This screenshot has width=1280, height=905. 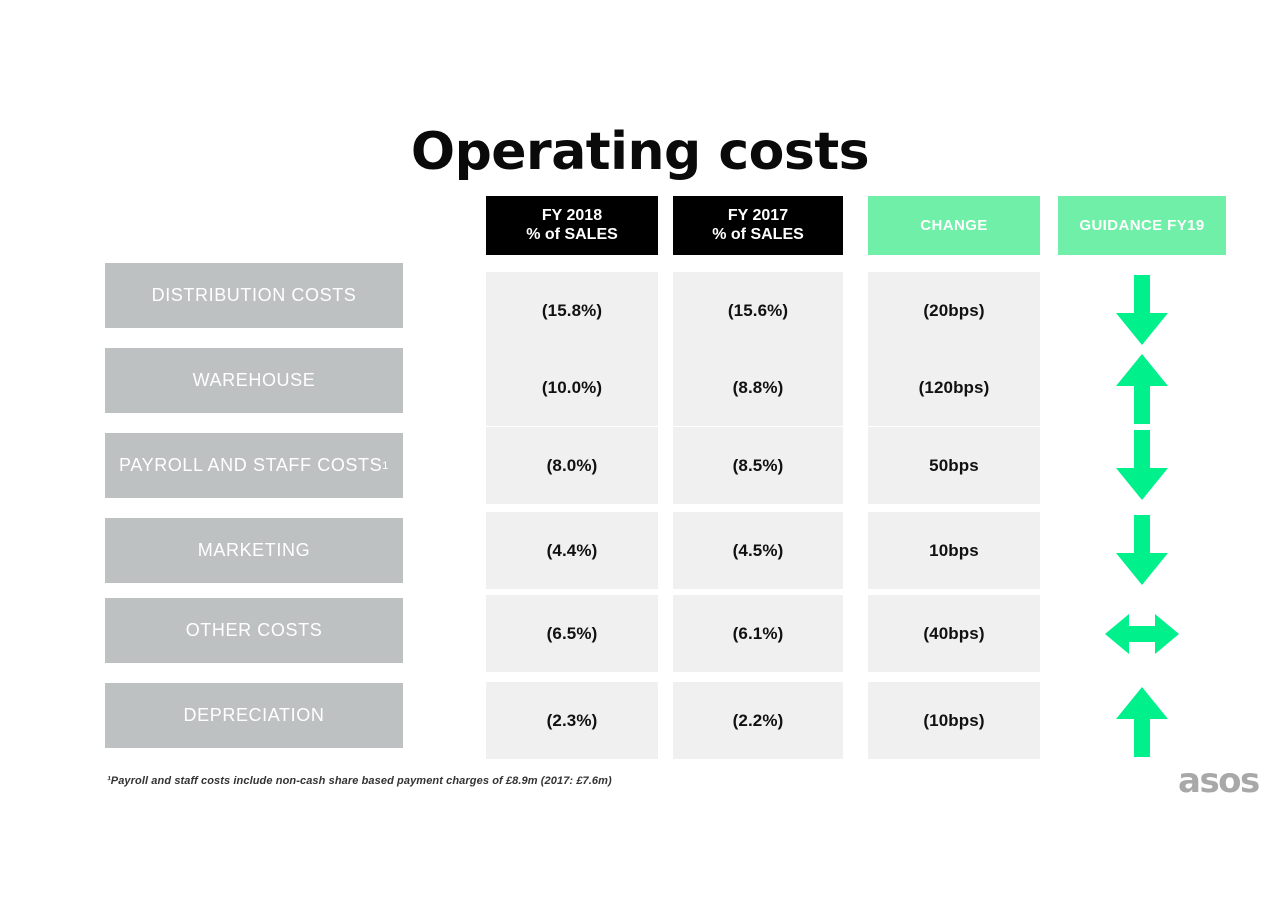 I want to click on data-cell-fy2018: (8.0%), so click(x=572, y=465).